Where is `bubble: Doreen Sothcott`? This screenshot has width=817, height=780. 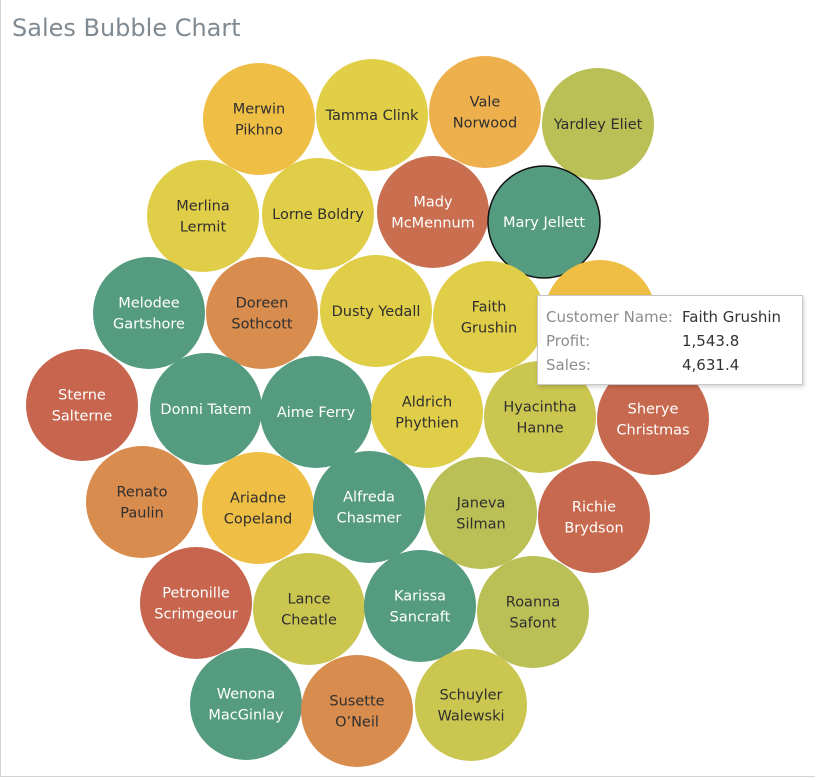
bubble: Doreen Sothcott is located at coordinates (262, 313).